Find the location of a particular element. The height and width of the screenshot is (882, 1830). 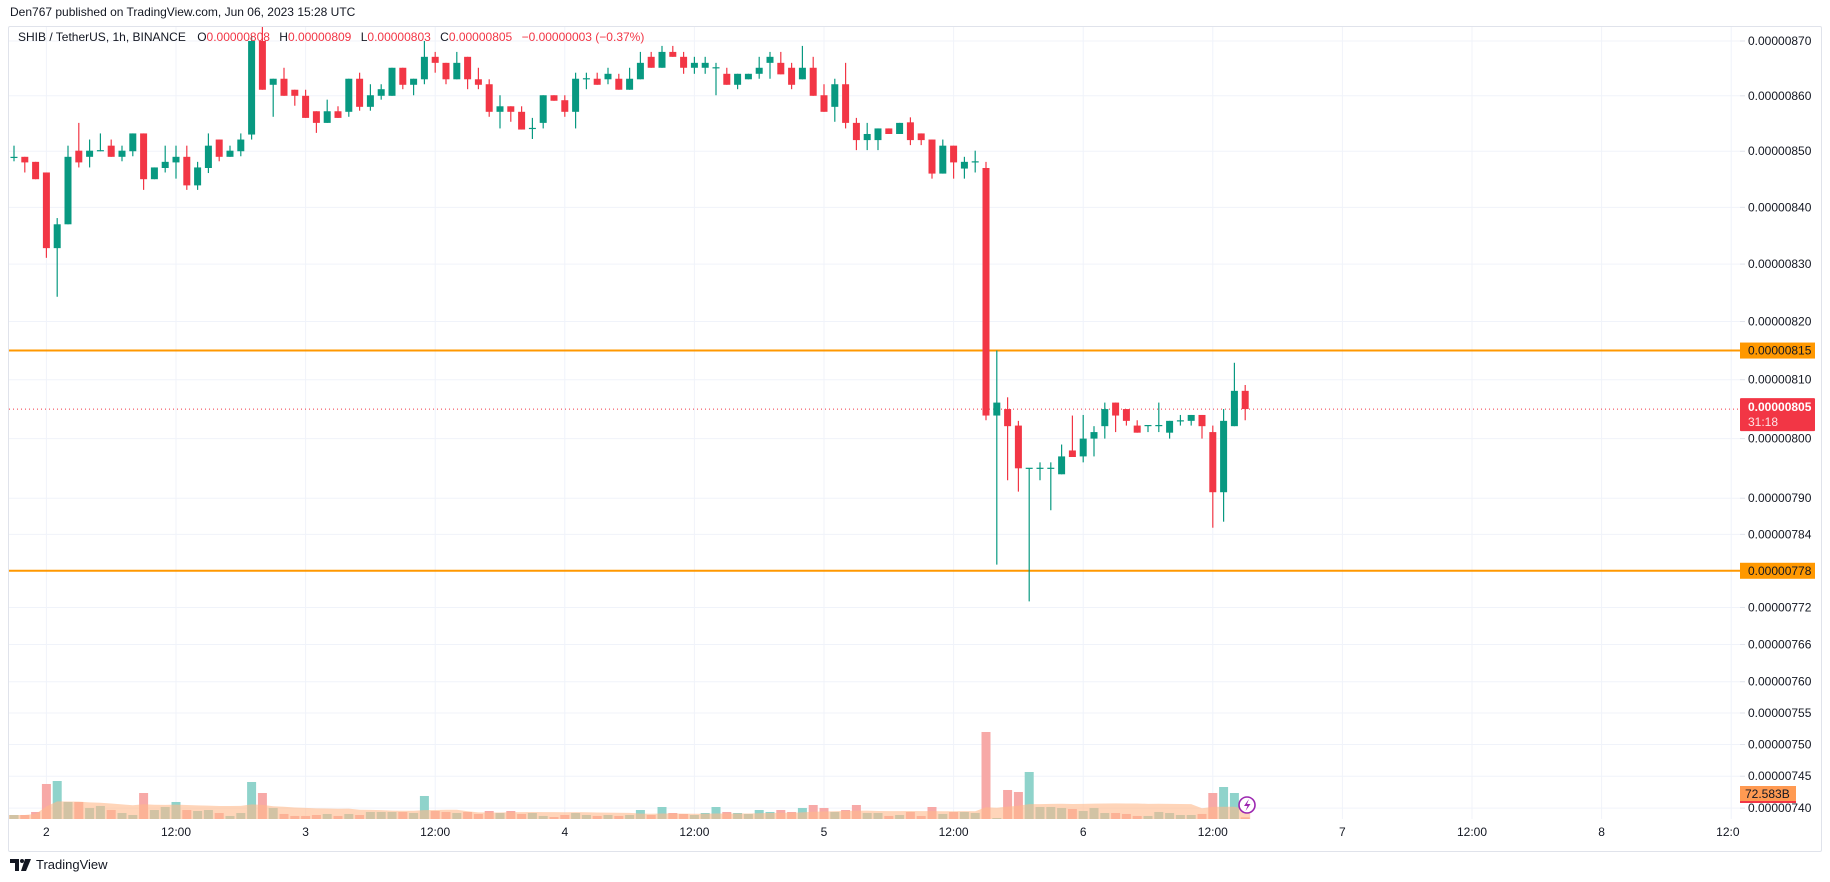

symbol-title: SHIB / TetherUS, 1h, BINANCE is located at coordinates (102, 37).